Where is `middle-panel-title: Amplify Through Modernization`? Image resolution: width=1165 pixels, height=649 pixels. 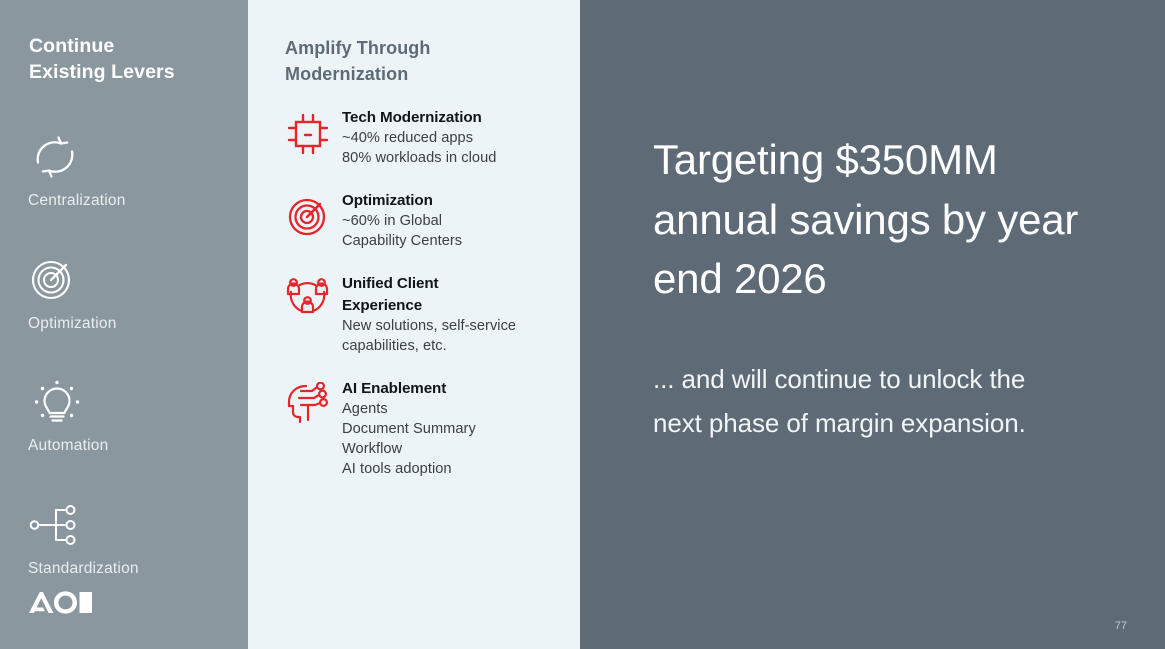
middle-panel-title: Amplify Through Modernization is located at coordinates (358, 61).